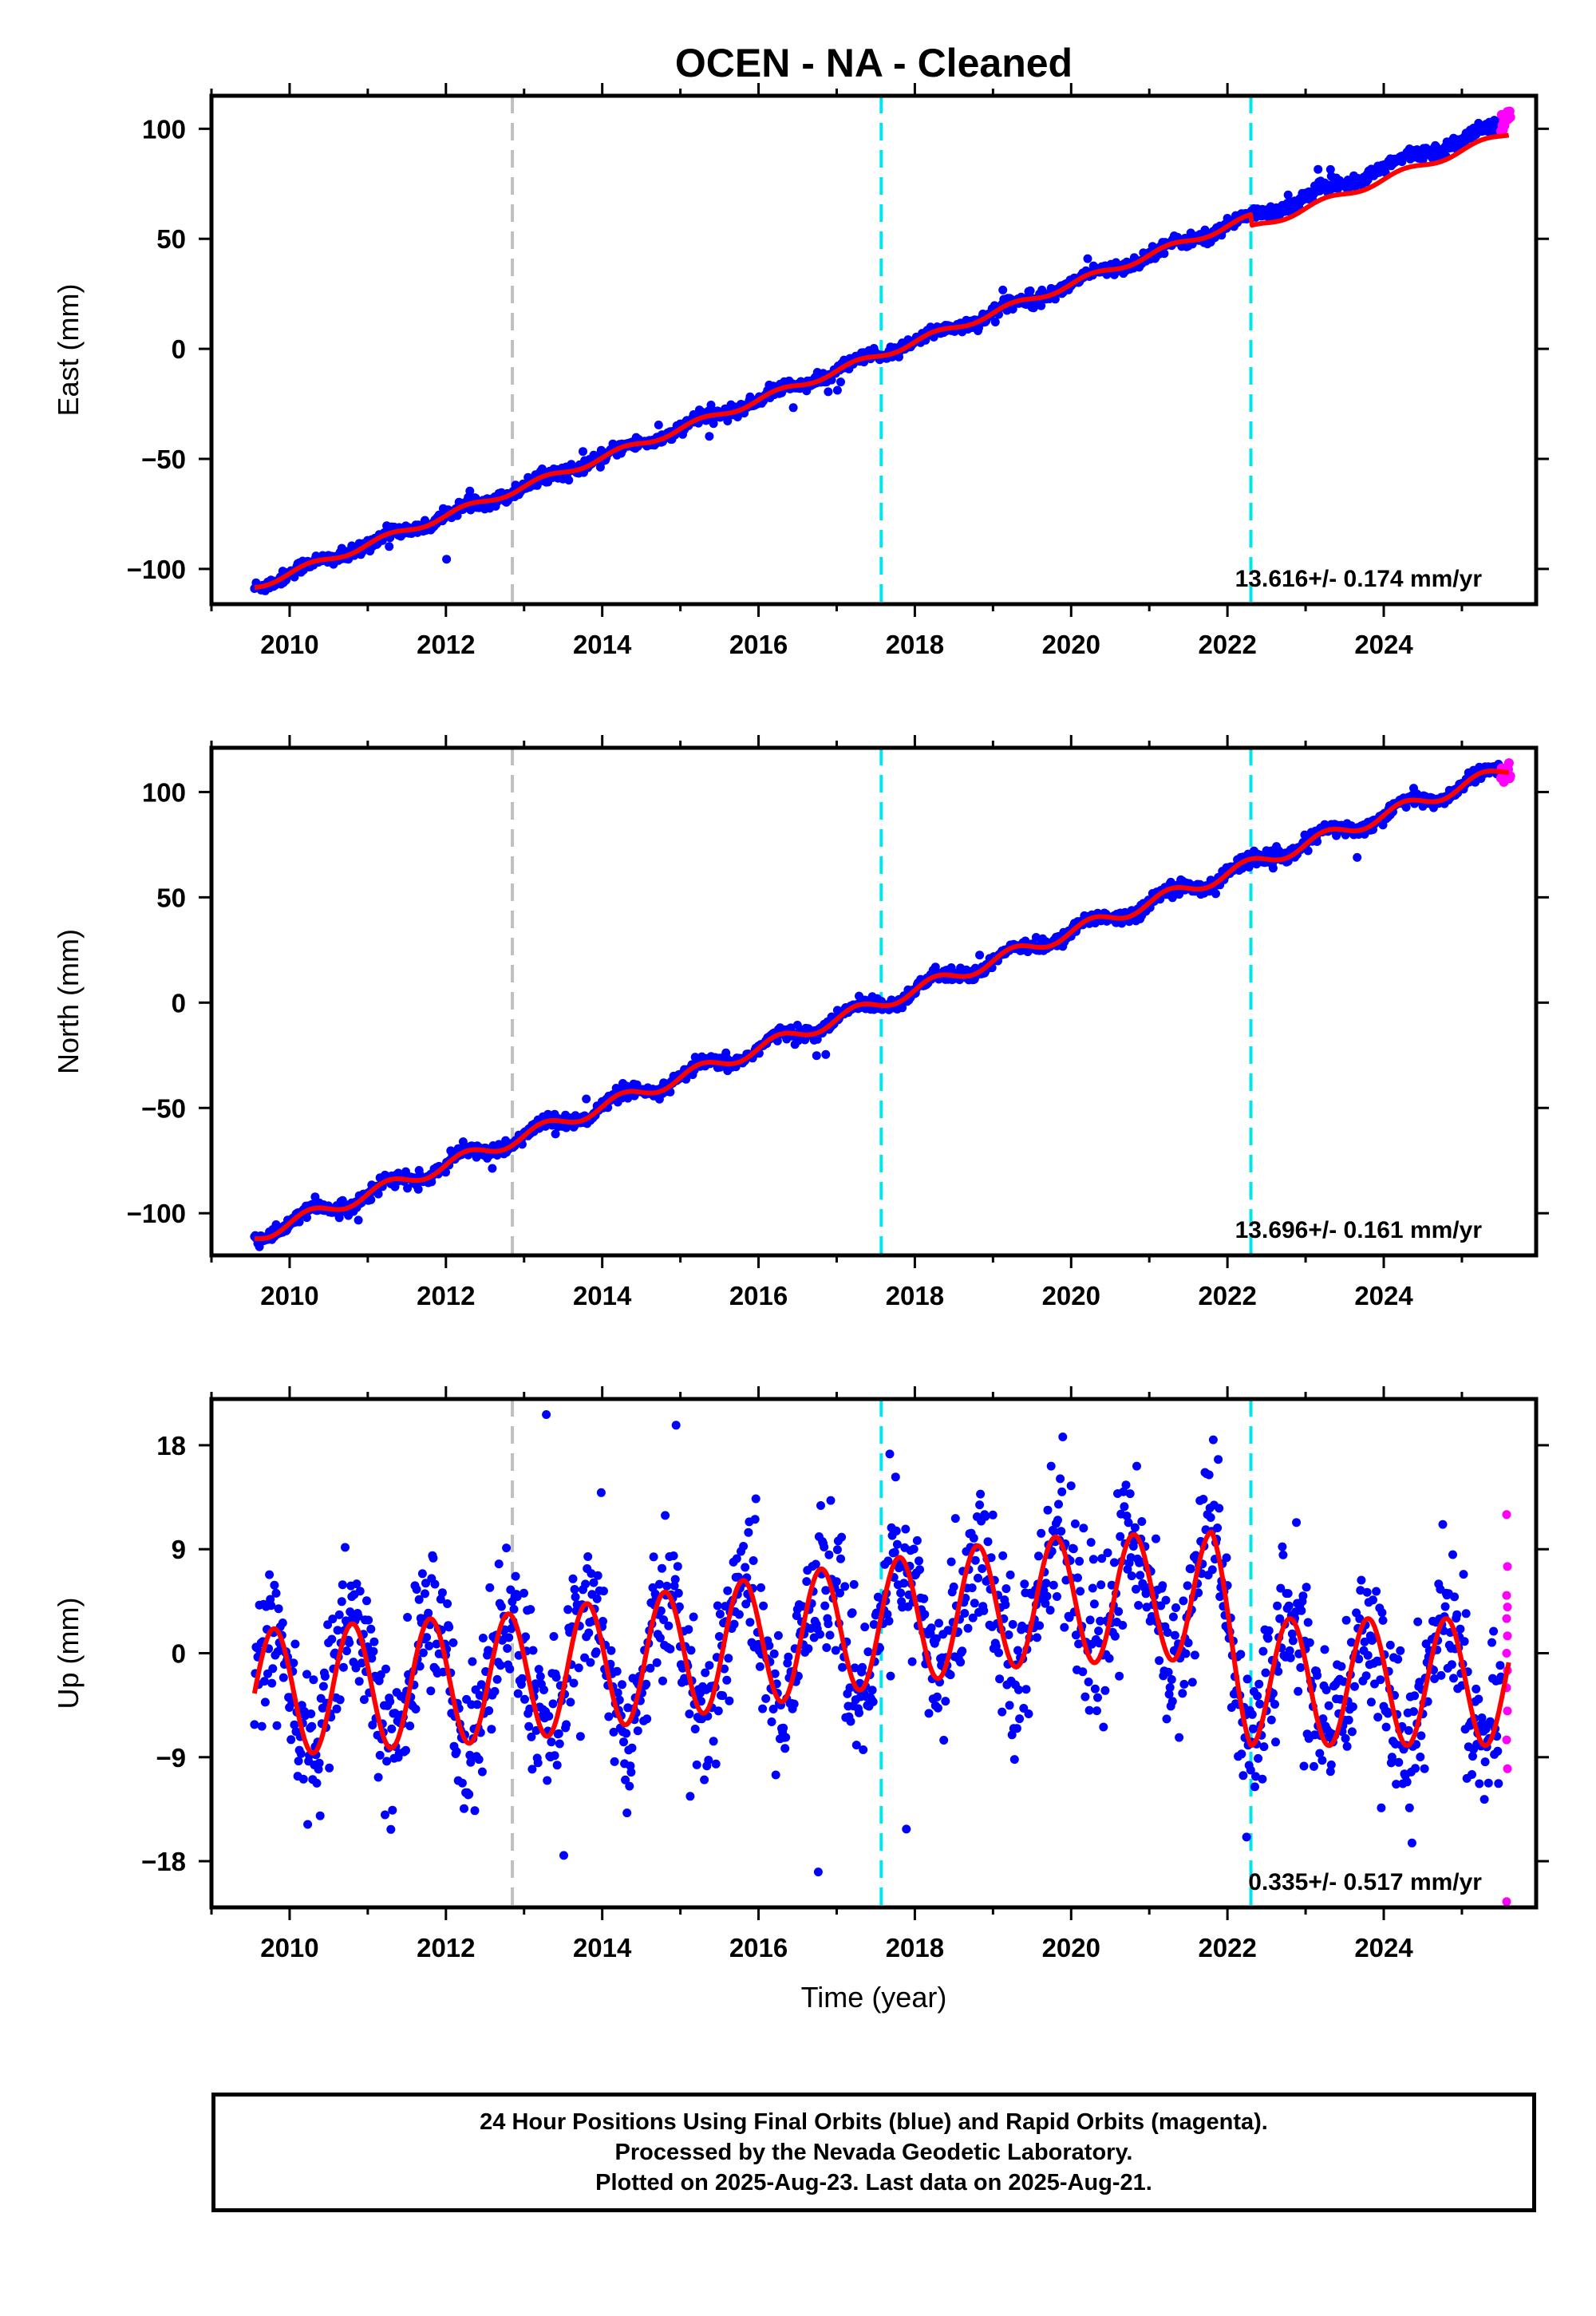  I want to click on x-tick-label: 2024, so click(1383, 1947).